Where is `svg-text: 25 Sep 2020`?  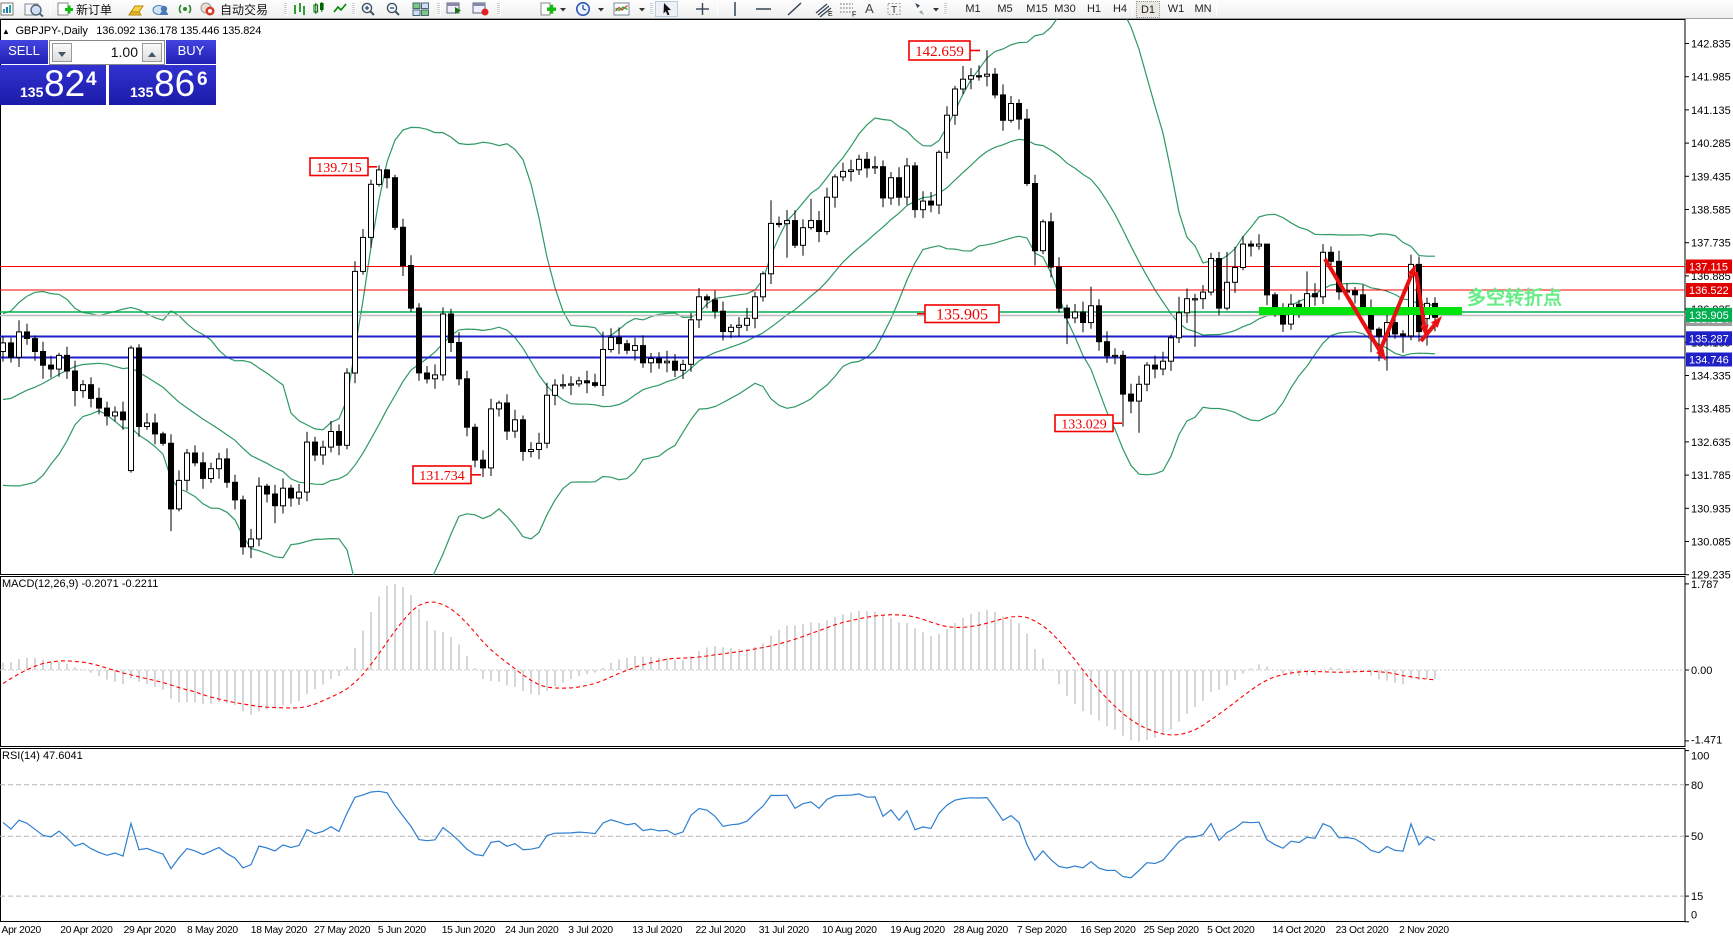
svg-text: 25 Sep 2020 is located at coordinates (1172, 930).